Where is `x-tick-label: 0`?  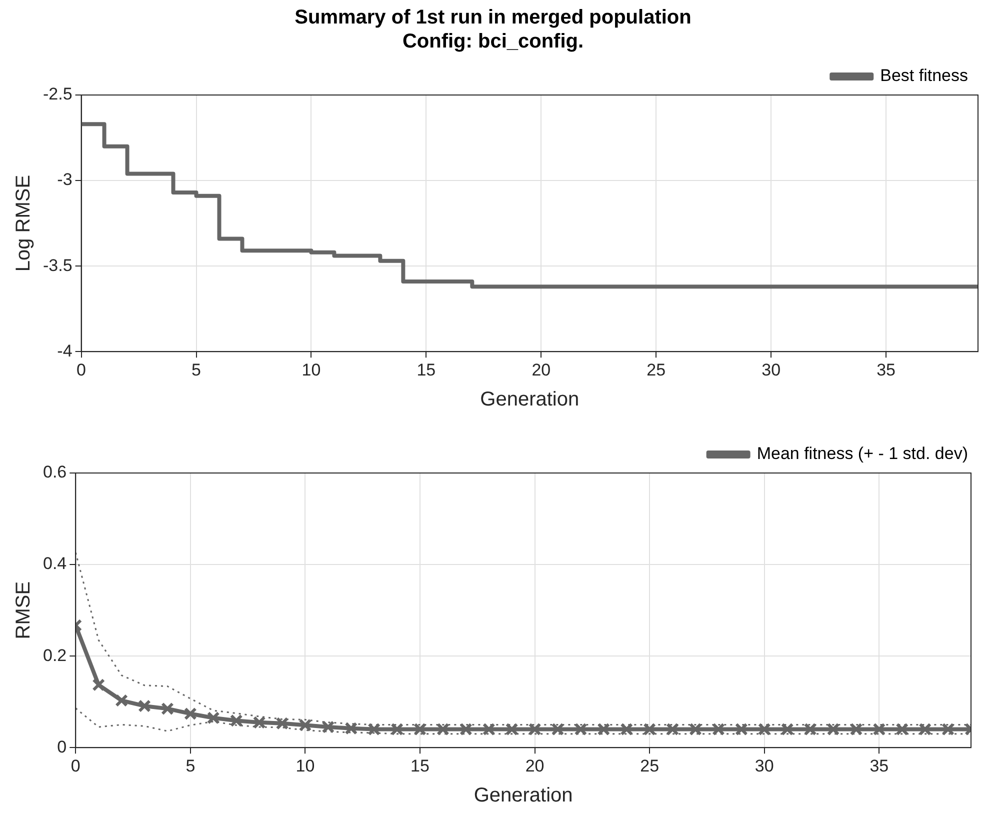
x-tick-label: 0 is located at coordinates (81, 370).